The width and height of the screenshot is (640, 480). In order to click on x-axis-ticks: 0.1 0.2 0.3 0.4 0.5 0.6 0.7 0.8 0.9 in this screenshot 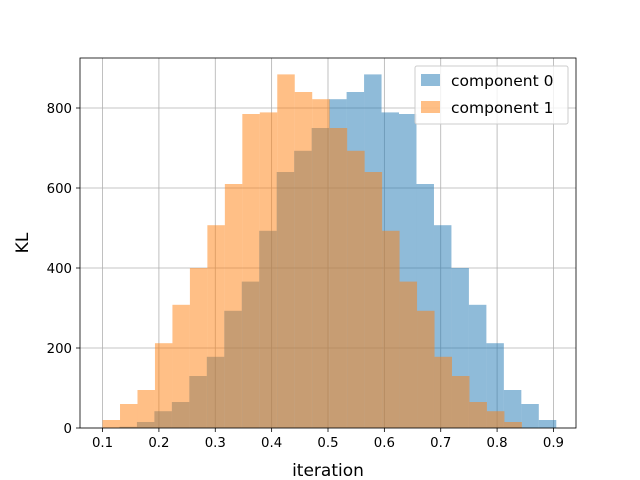, I will do `click(328, 439)`.